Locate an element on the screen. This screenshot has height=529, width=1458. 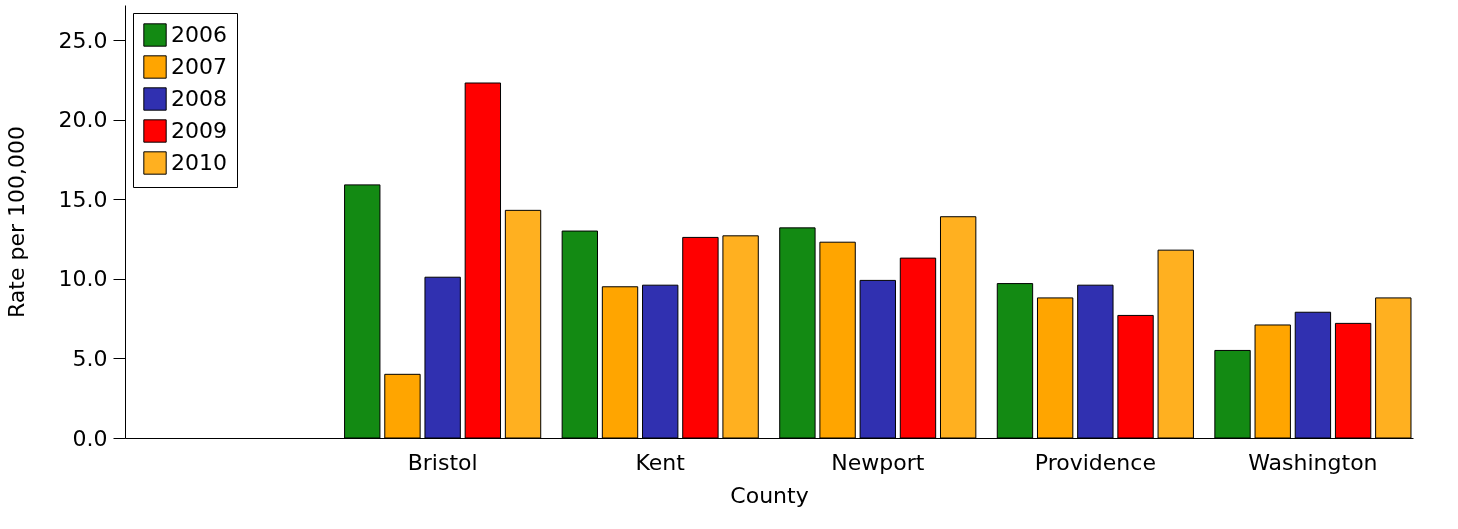
legend-label: 2006 is located at coordinates (199, 34).